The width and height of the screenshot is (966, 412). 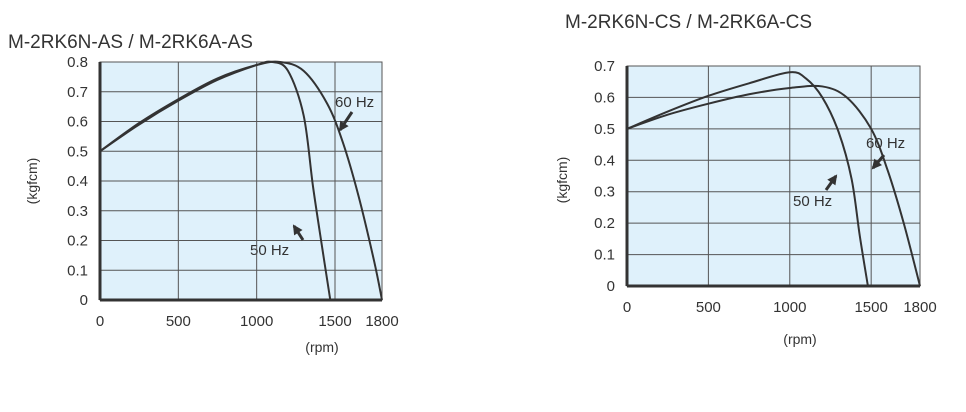 I want to click on chart-title: M-2RK6N-AS / M-2RK6A-AS, so click(x=130, y=42).